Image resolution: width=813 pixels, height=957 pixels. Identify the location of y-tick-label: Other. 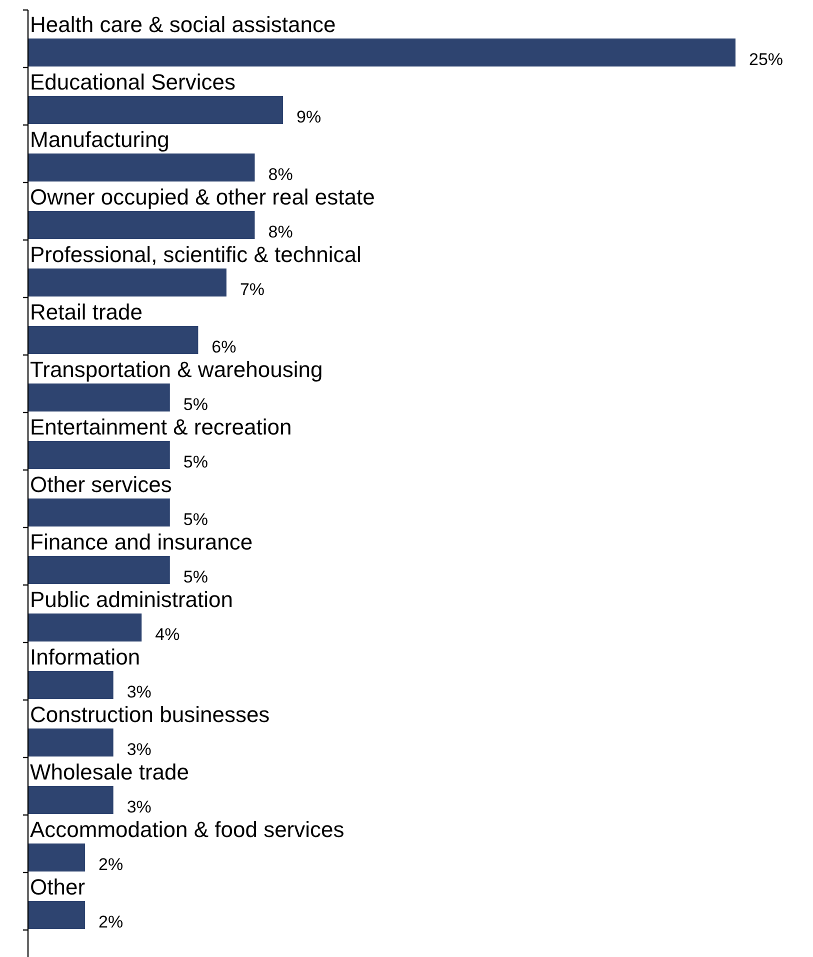
(58, 887).